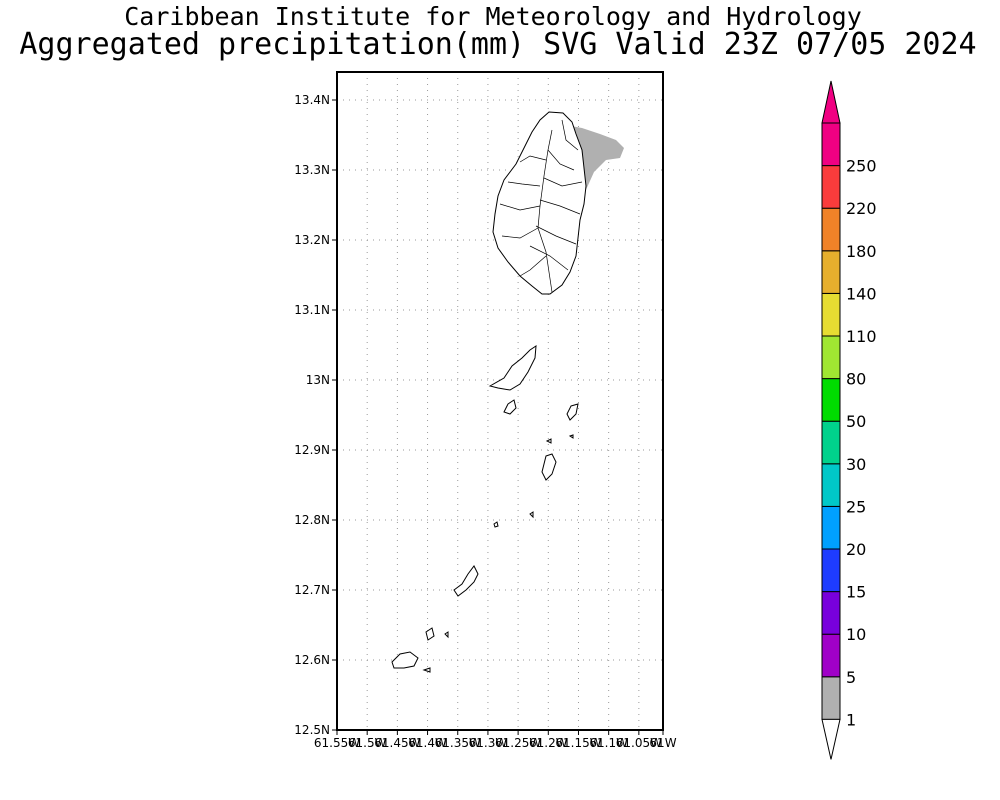 The width and height of the screenshot is (1000, 800). What do you see at coordinates (861, 293) in the screenshot?
I see `colorbar-label: 140` at bounding box center [861, 293].